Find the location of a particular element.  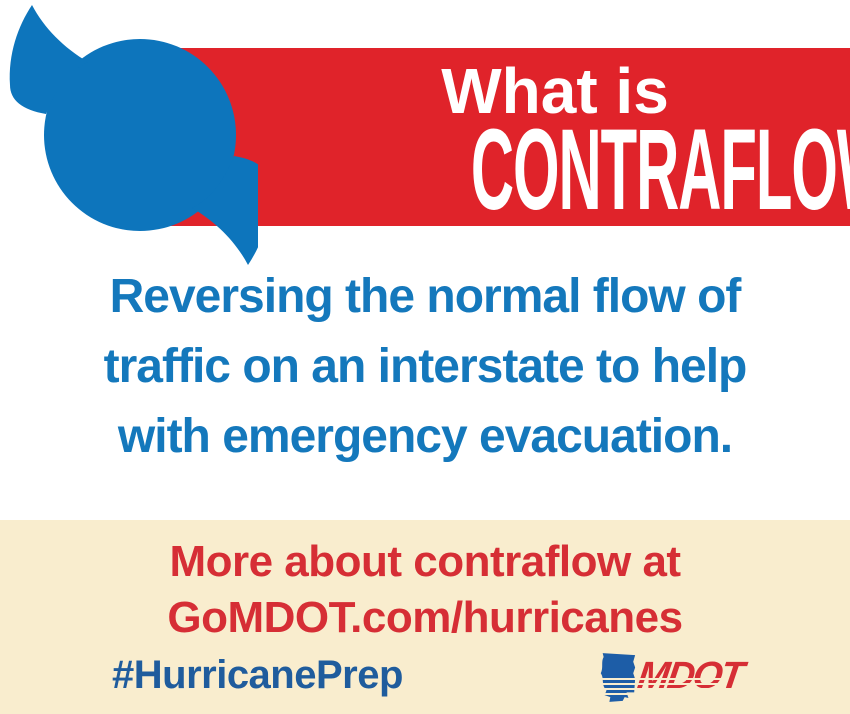

more-info-line: More about contraflow at is located at coordinates (425, 561).